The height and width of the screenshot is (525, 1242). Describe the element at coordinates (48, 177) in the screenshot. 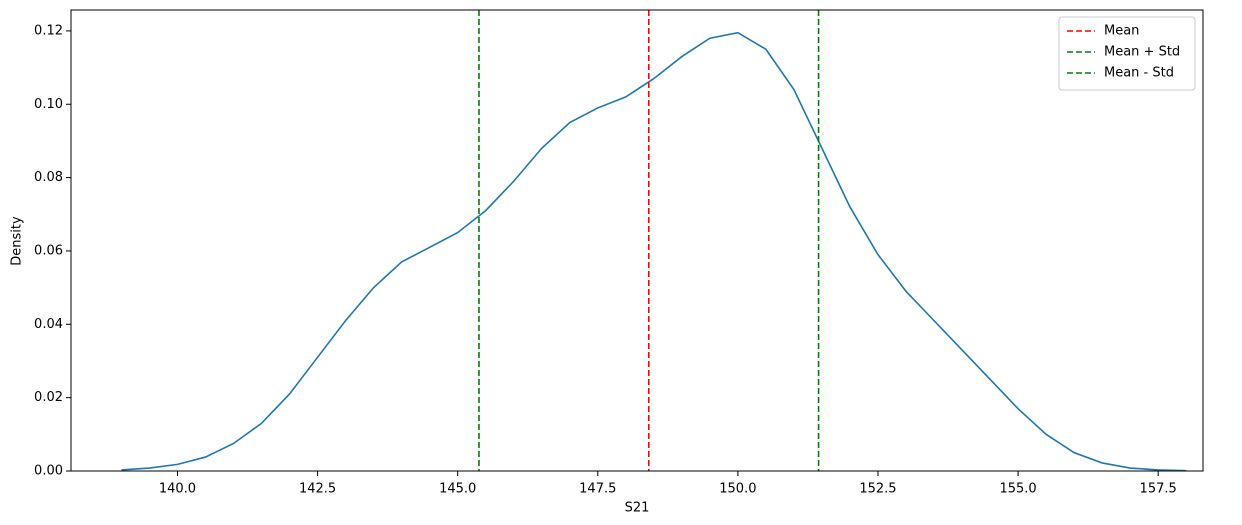

I see `y-tick-label: 0.08` at that location.